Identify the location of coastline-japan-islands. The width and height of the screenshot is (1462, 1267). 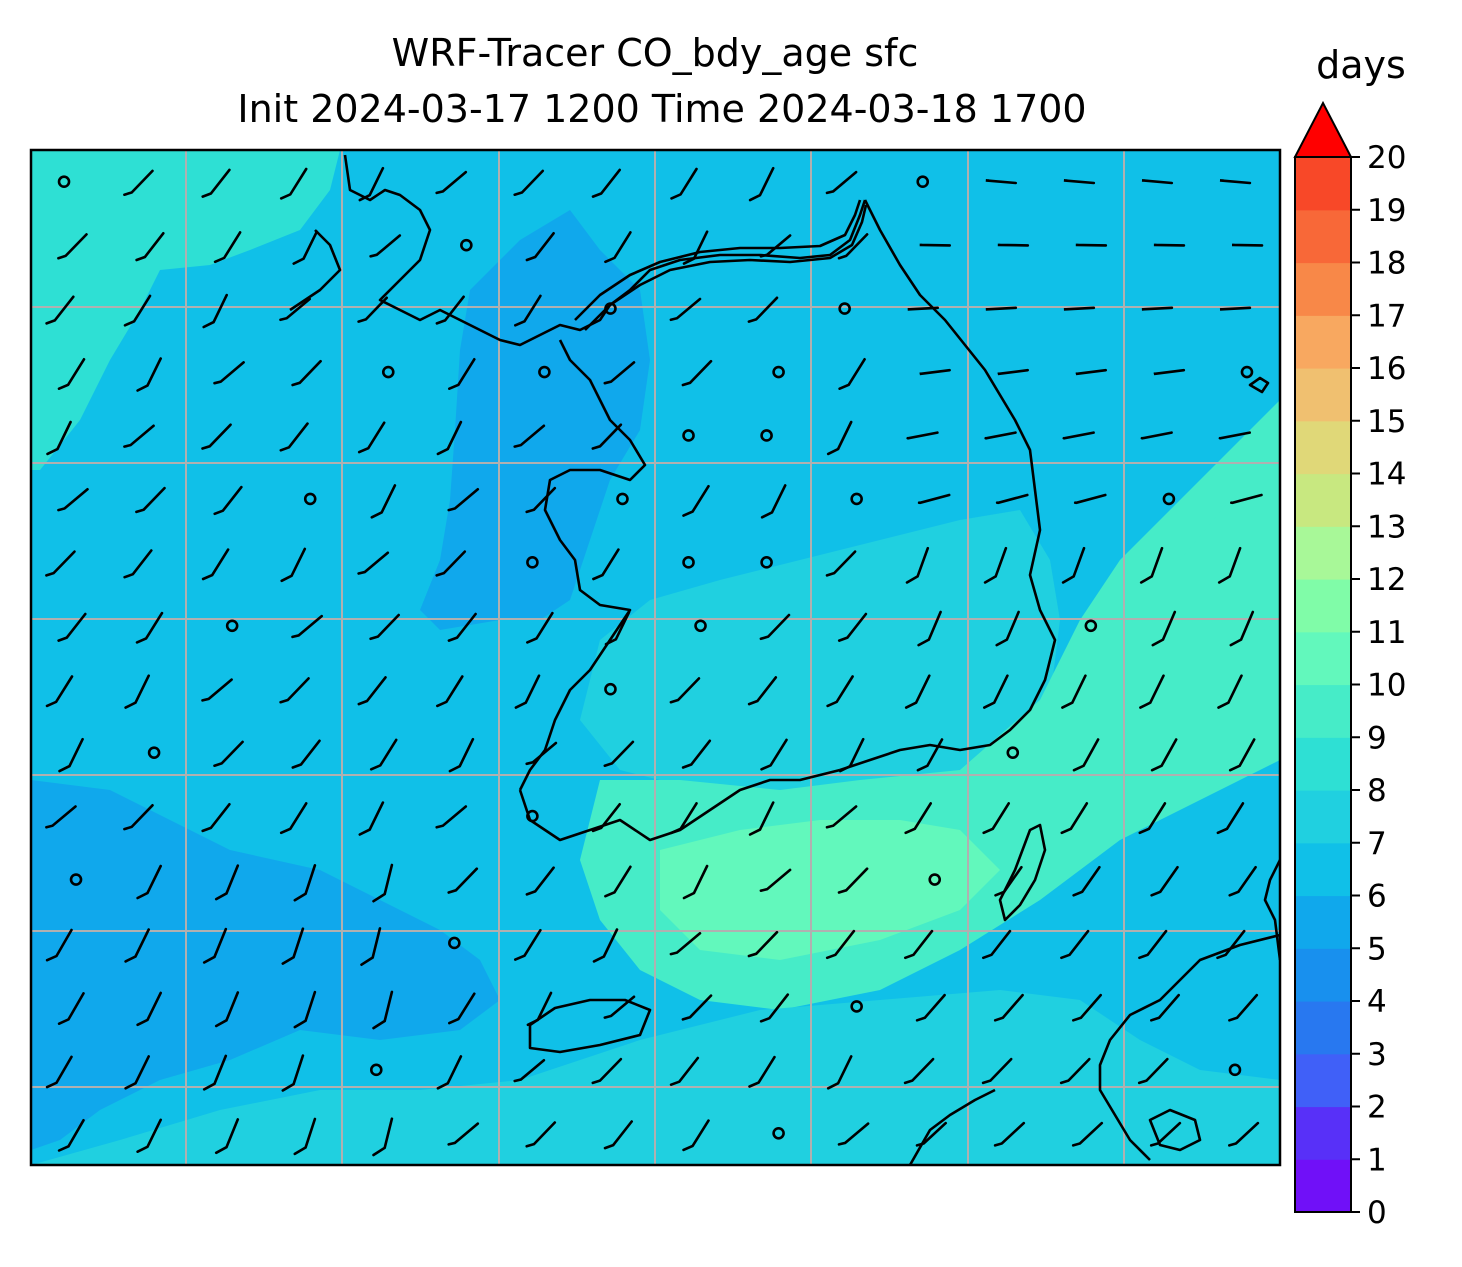
(1175, 1130).